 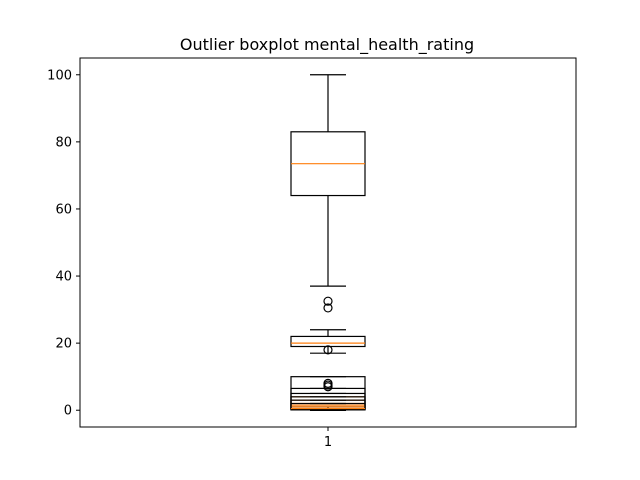 What do you see at coordinates (59, 75) in the screenshot?
I see `y-tick-label: 100` at bounding box center [59, 75].